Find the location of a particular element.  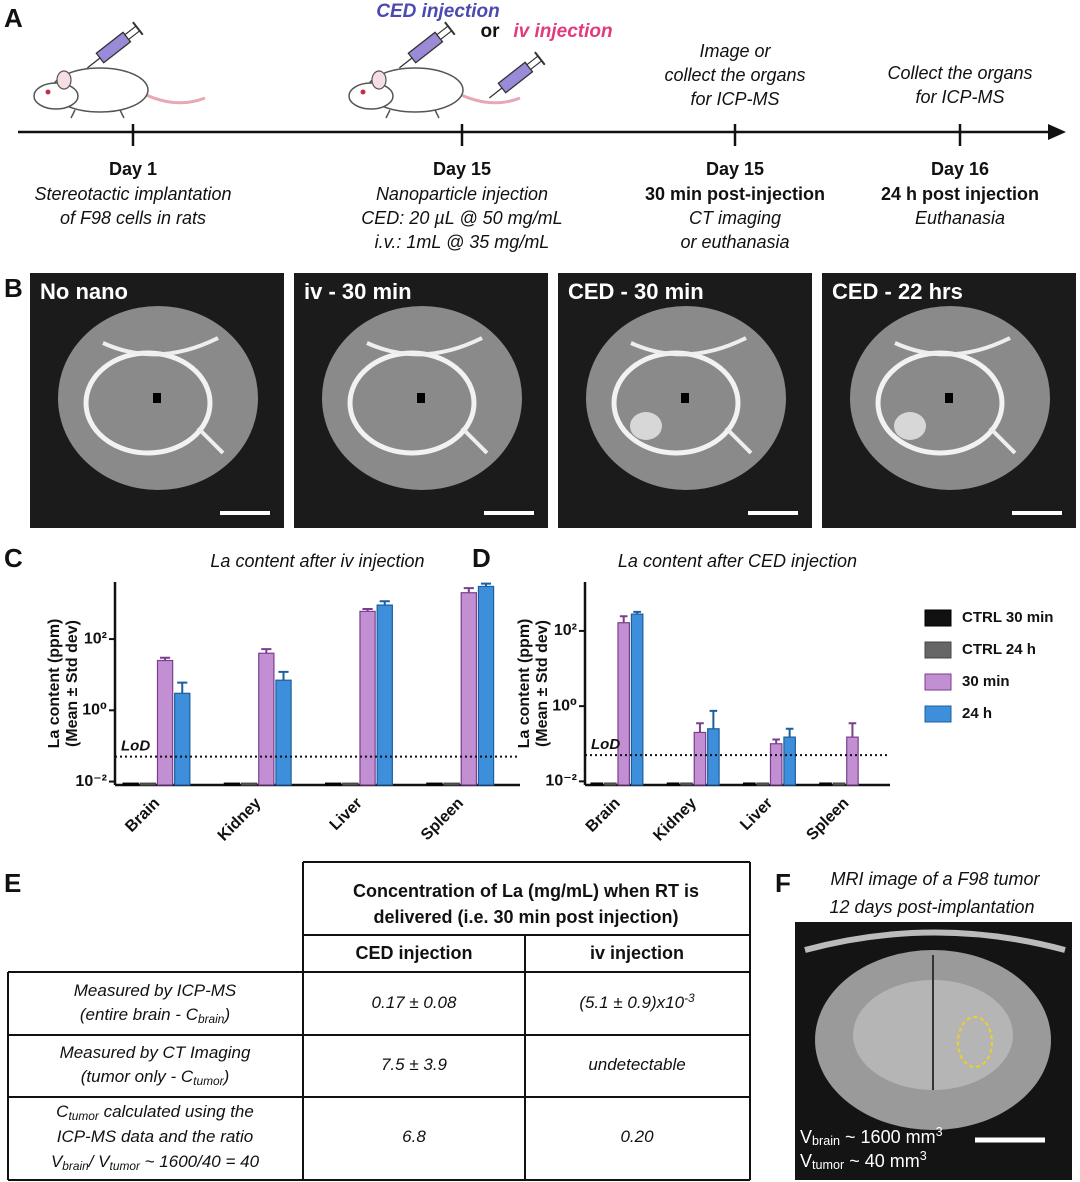

text-run: (5.1 ± 0.9)x10 is located at coordinates (631, 1002).